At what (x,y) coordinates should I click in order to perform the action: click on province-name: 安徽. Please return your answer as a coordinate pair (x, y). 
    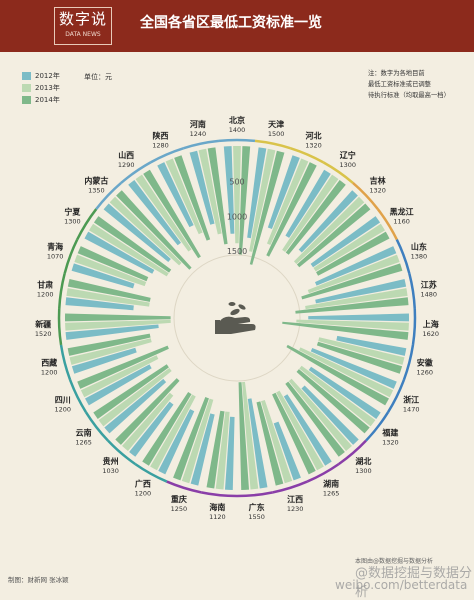
    Looking at the image, I should click on (425, 363).